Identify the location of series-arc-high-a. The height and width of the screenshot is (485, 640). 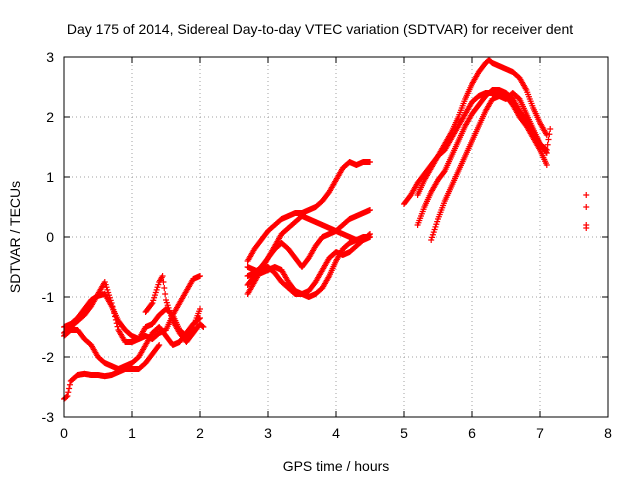
(482, 127).